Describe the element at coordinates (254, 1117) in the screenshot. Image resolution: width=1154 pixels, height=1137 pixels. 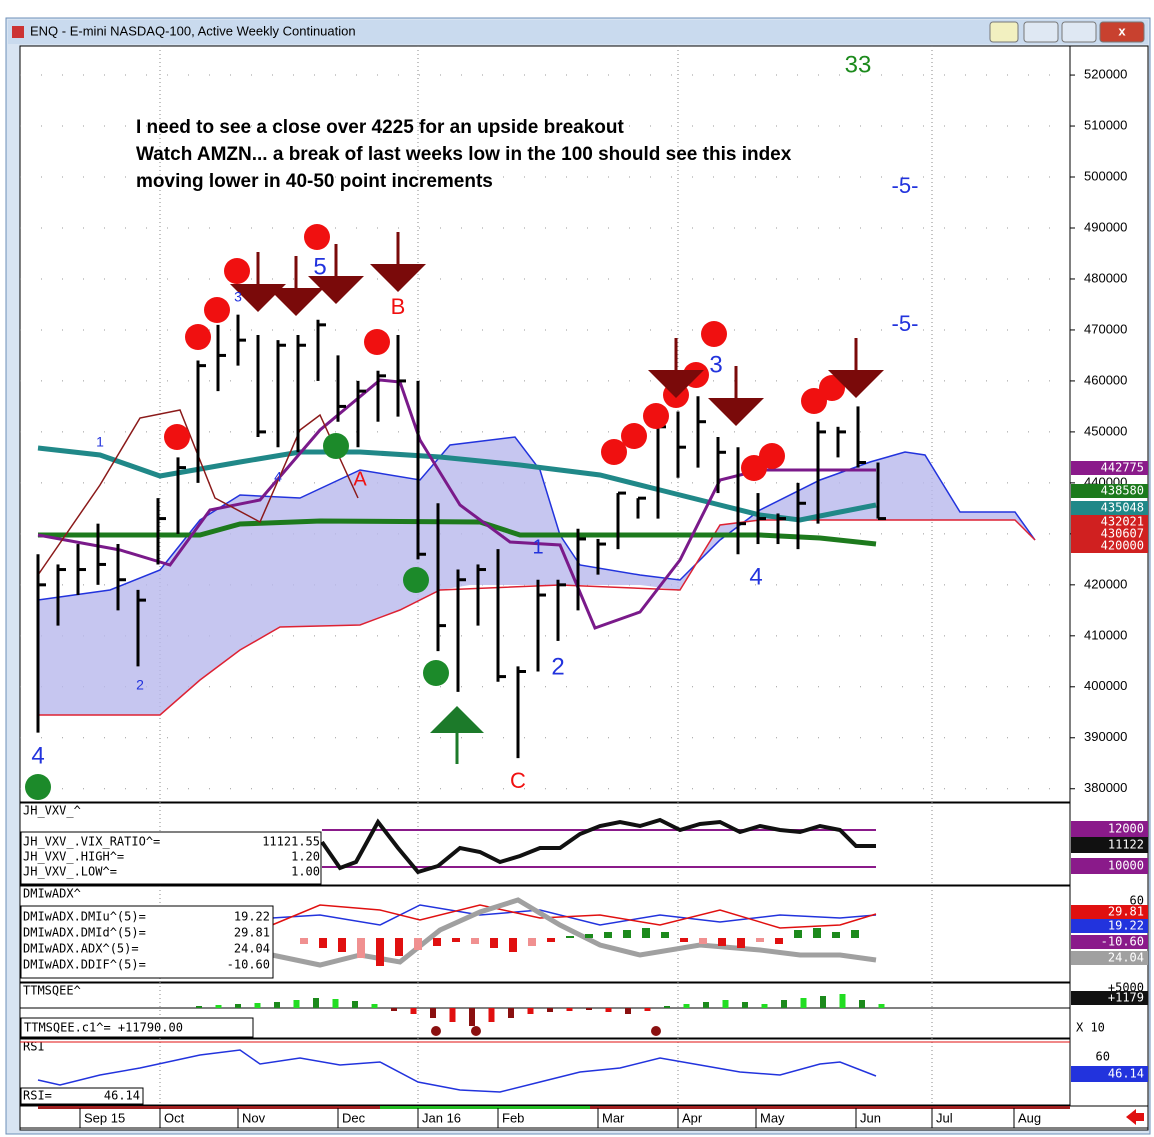
I see `date-label: Nov` at that location.